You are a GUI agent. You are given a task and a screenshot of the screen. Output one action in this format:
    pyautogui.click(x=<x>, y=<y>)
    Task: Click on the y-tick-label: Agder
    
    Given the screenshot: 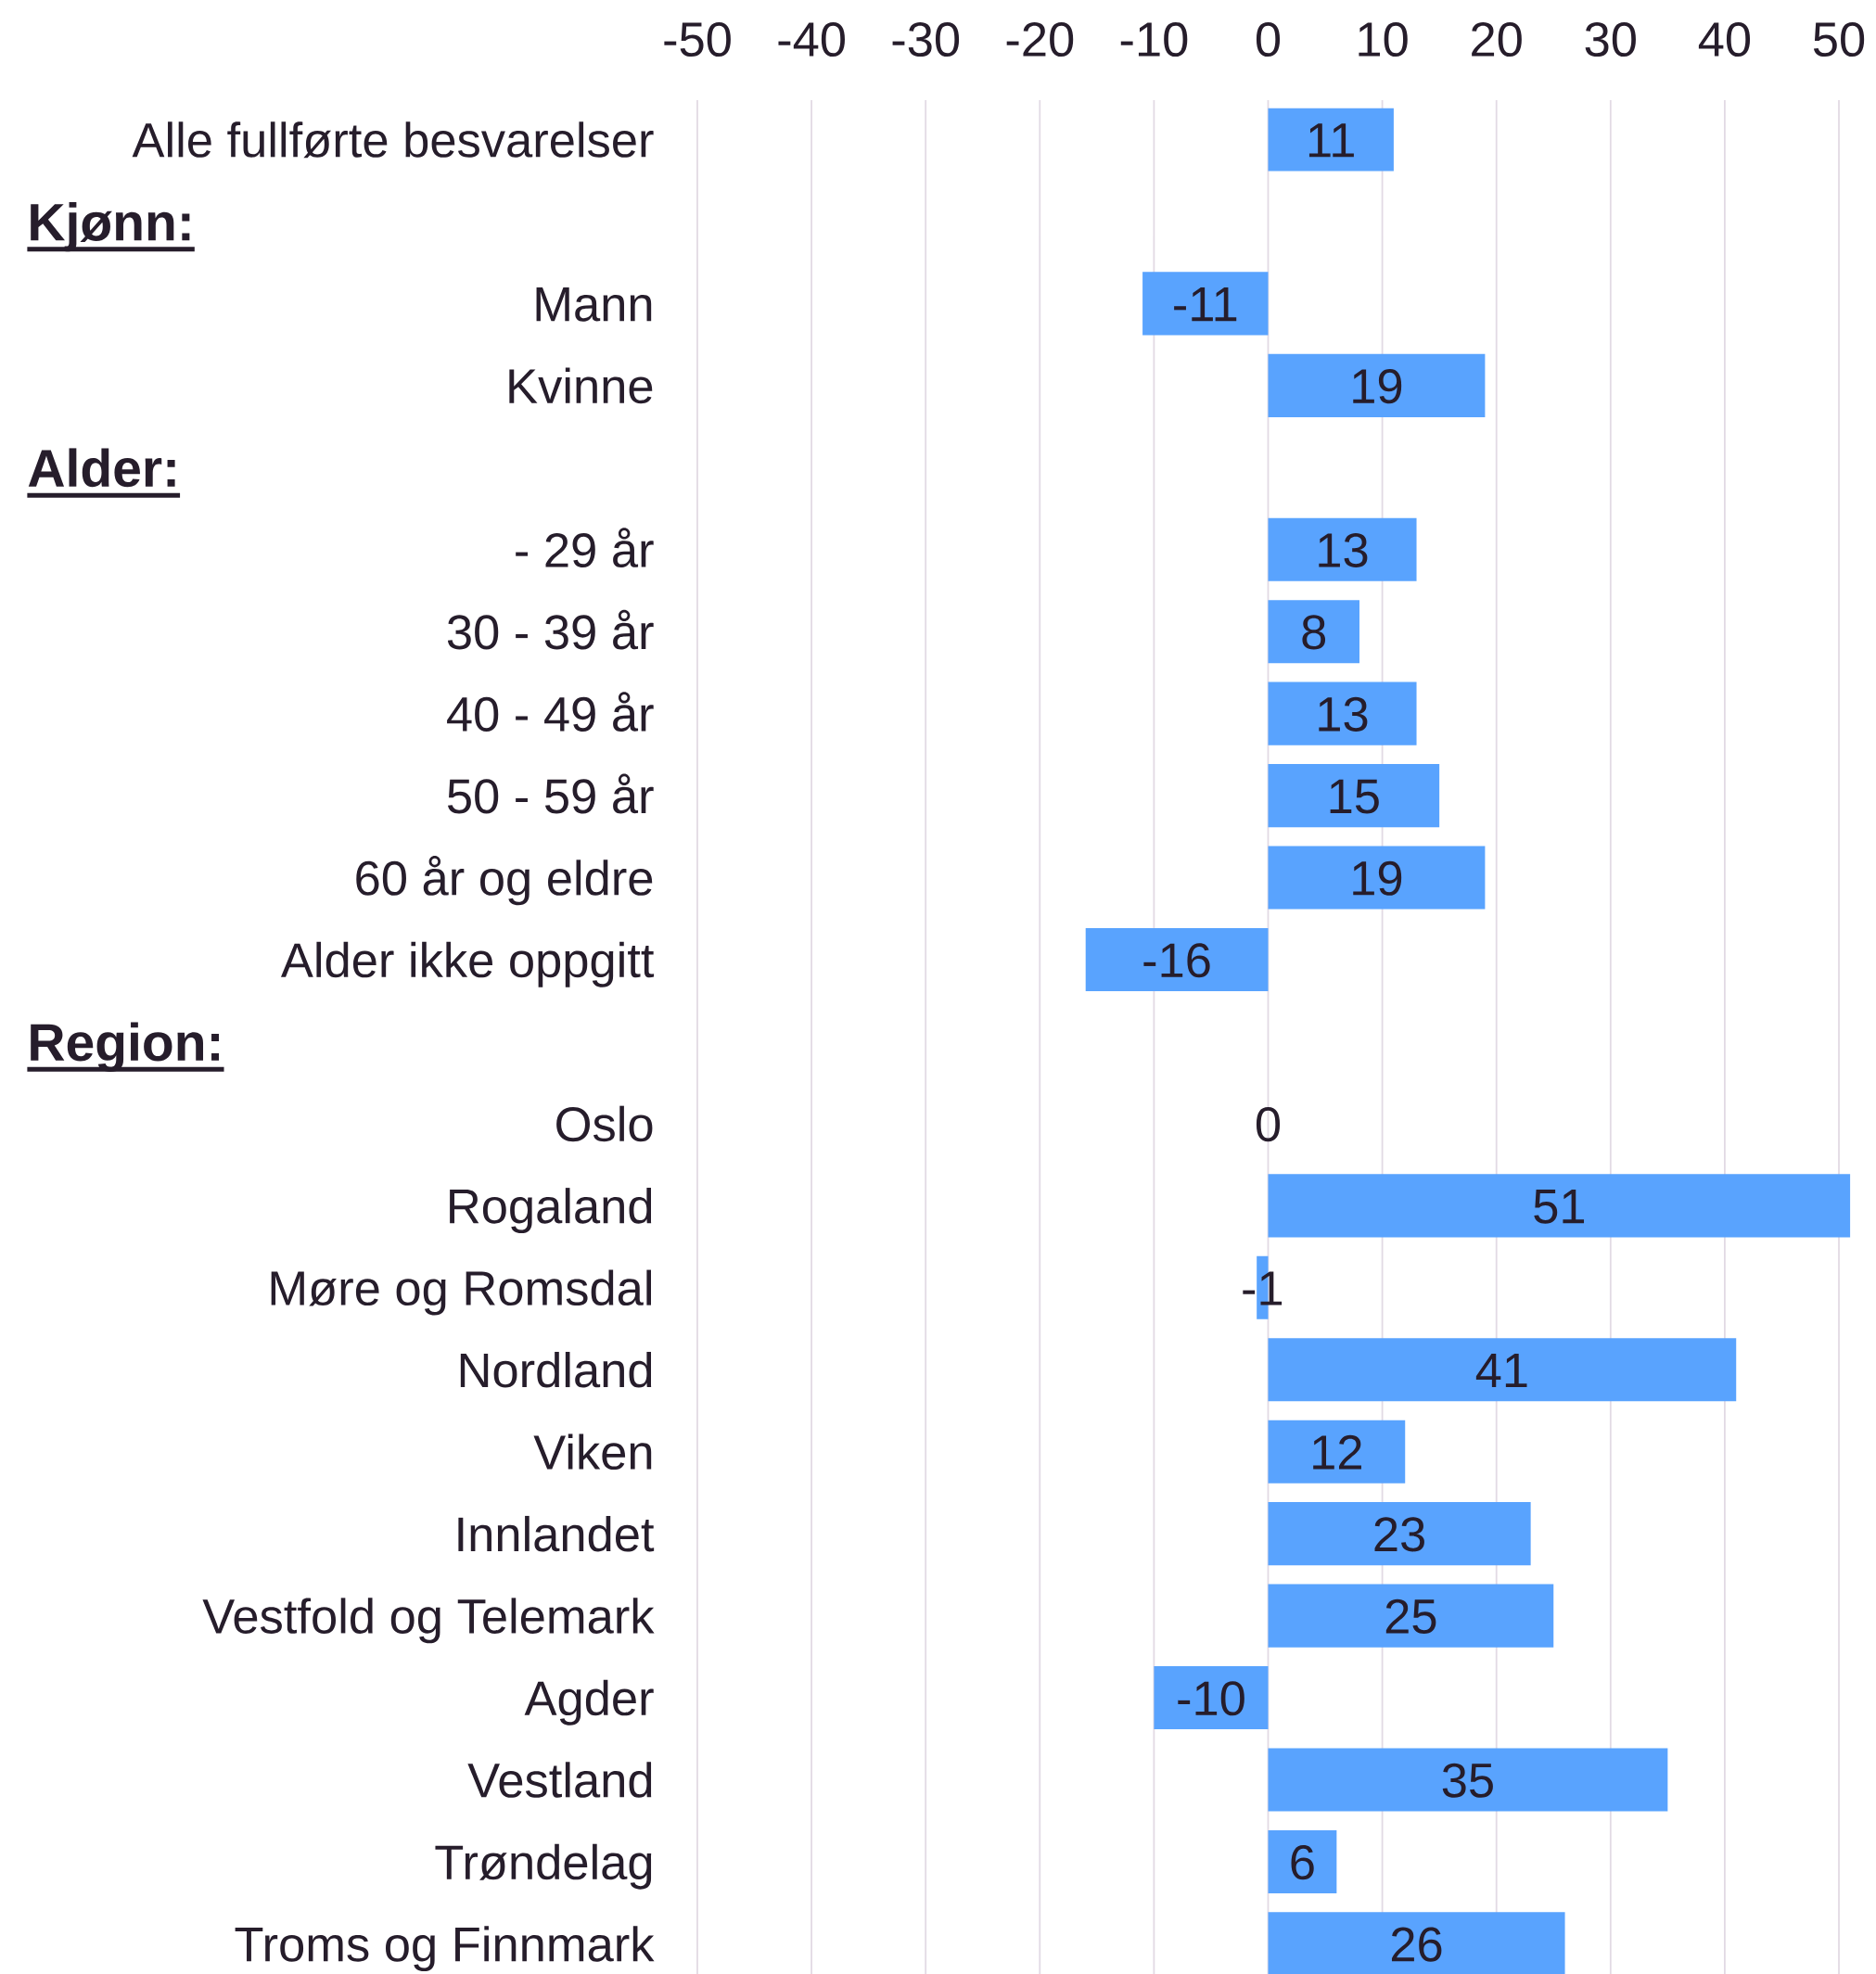 What is the action you would take?
    pyautogui.click(x=589, y=1702)
    